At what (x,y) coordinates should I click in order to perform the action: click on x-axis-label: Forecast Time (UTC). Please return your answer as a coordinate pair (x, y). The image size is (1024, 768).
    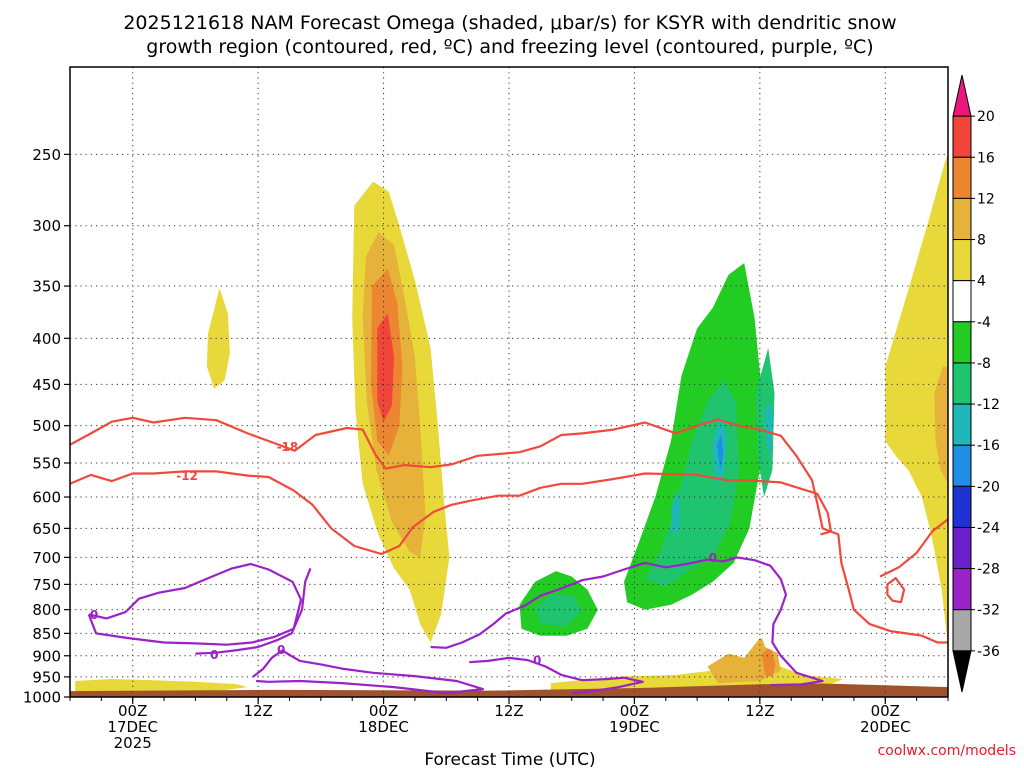
    Looking at the image, I should click on (509, 759).